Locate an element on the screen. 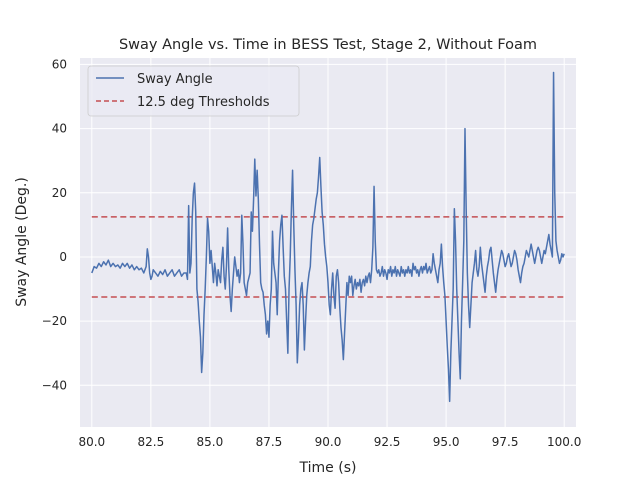 Image resolution: width=640 pixels, height=480 pixels. y-tick-label: −20 is located at coordinates (54, 321).